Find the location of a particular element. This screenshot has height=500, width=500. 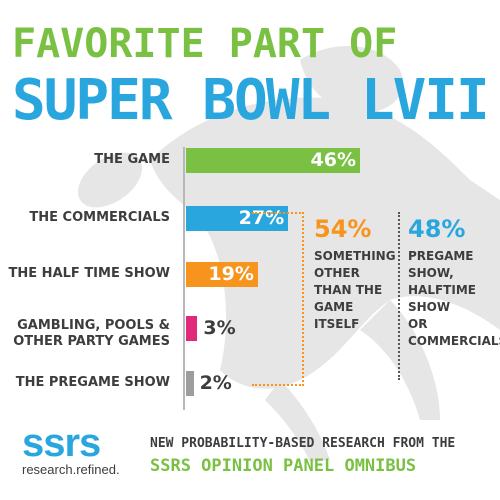

category-label-line: THE COMMERCIALS is located at coordinates (99, 217).